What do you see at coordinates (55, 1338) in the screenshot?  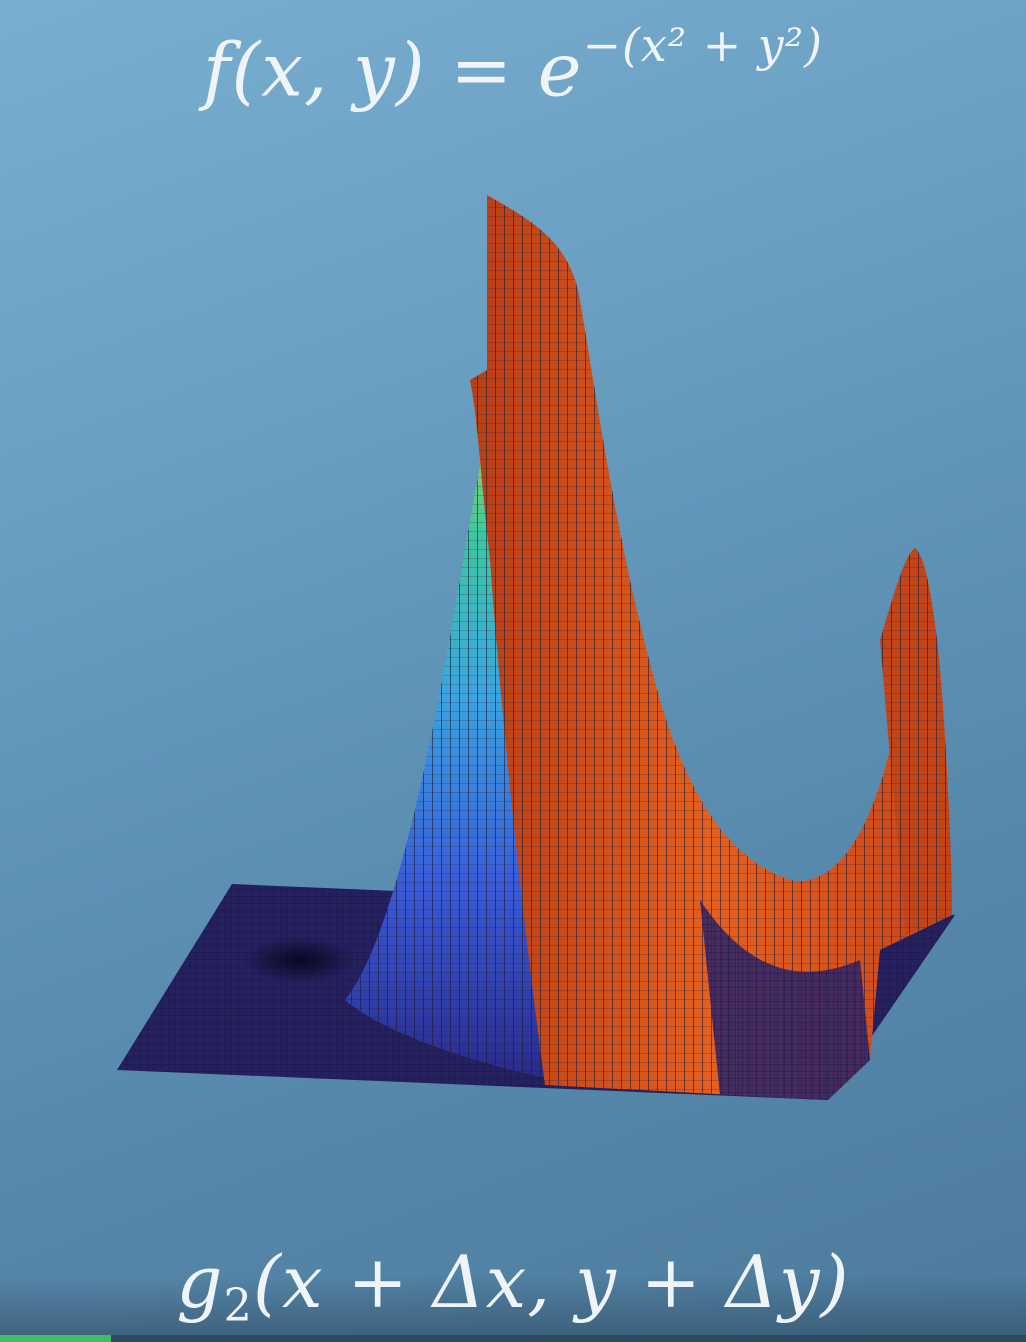 I see `video-progress-fill` at bounding box center [55, 1338].